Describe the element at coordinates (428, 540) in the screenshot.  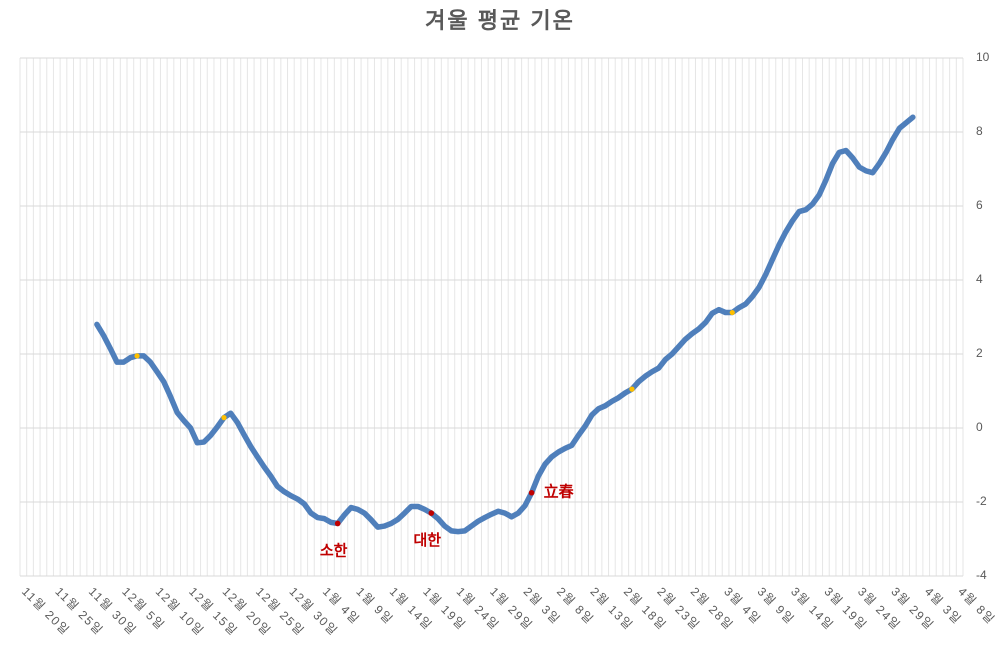
I see `annotation-label: 대한` at that location.